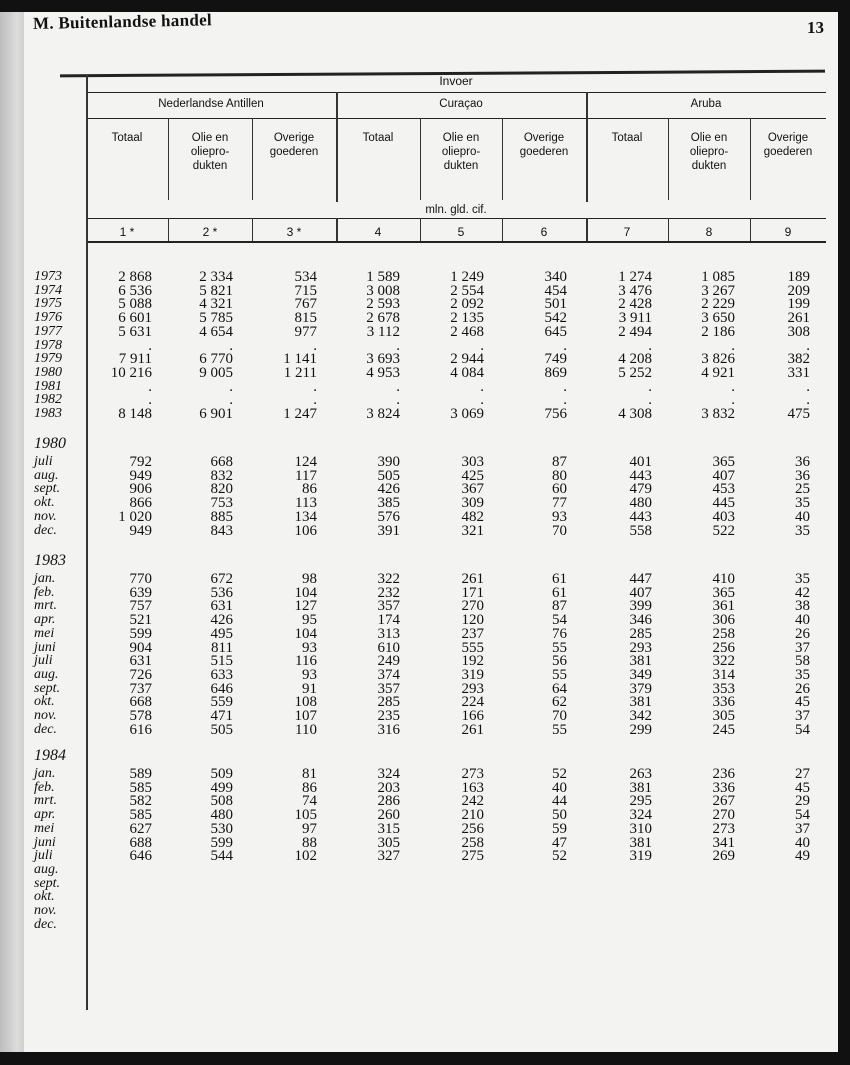 Image resolution: width=850 pixels, height=1065 pixels. I want to click on cell: 770, so click(141, 579).